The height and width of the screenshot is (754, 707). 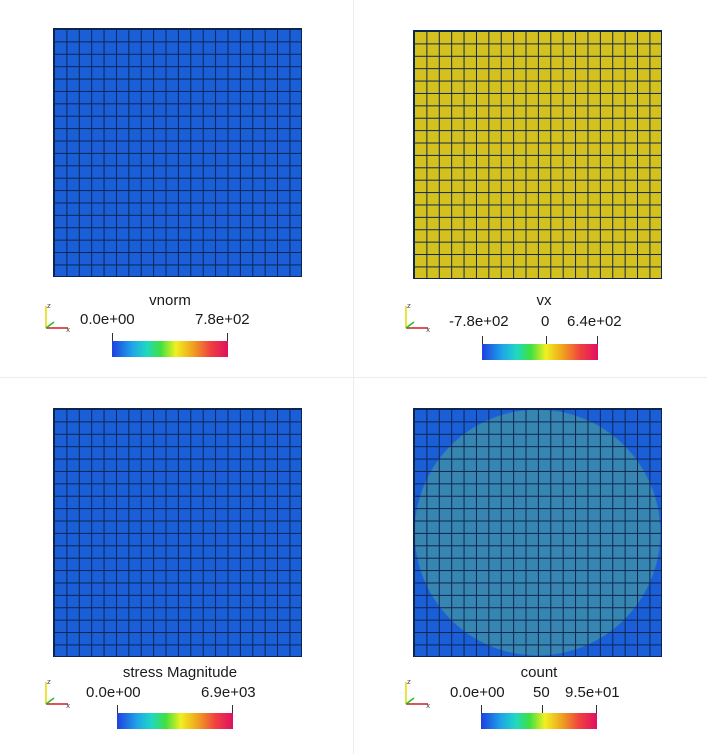 What do you see at coordinates (170, 300) in the screenshot?
I see `colorbar-title: vnorm` at bounding box center [170, 300].